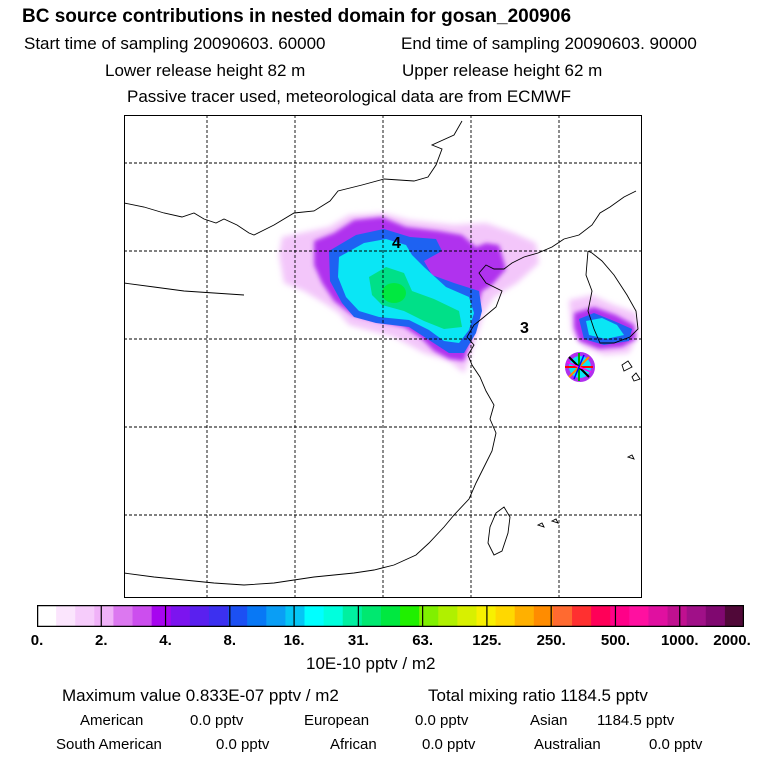  Describe the element at coordinates (605, 328) in the screenshot. I see `plume-korea-cyan` at that location.